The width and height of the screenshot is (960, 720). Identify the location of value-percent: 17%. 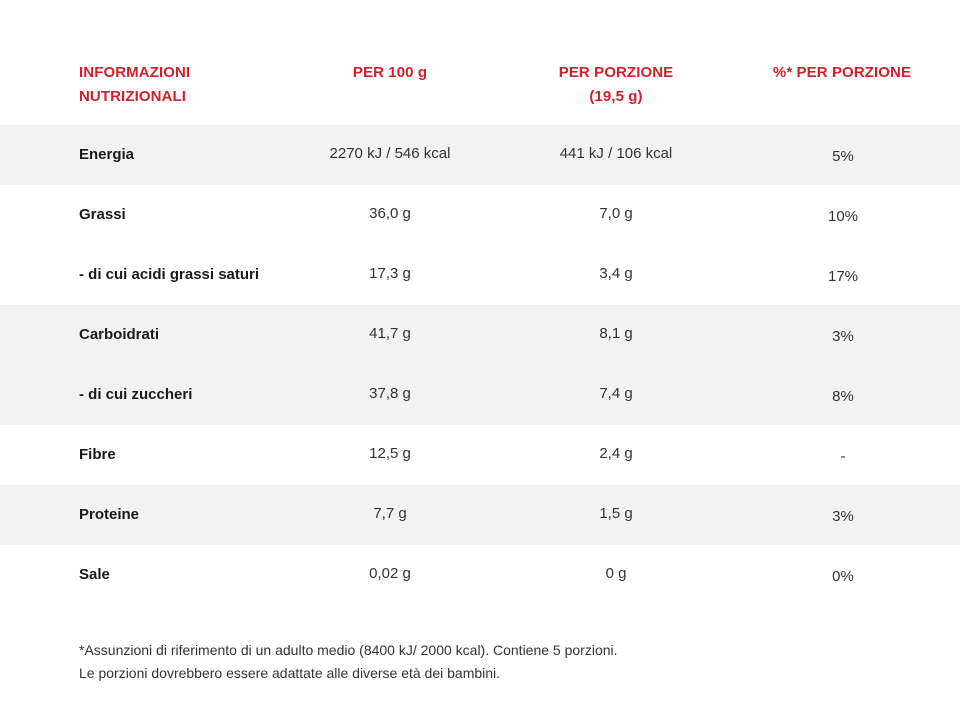
(843, 276).